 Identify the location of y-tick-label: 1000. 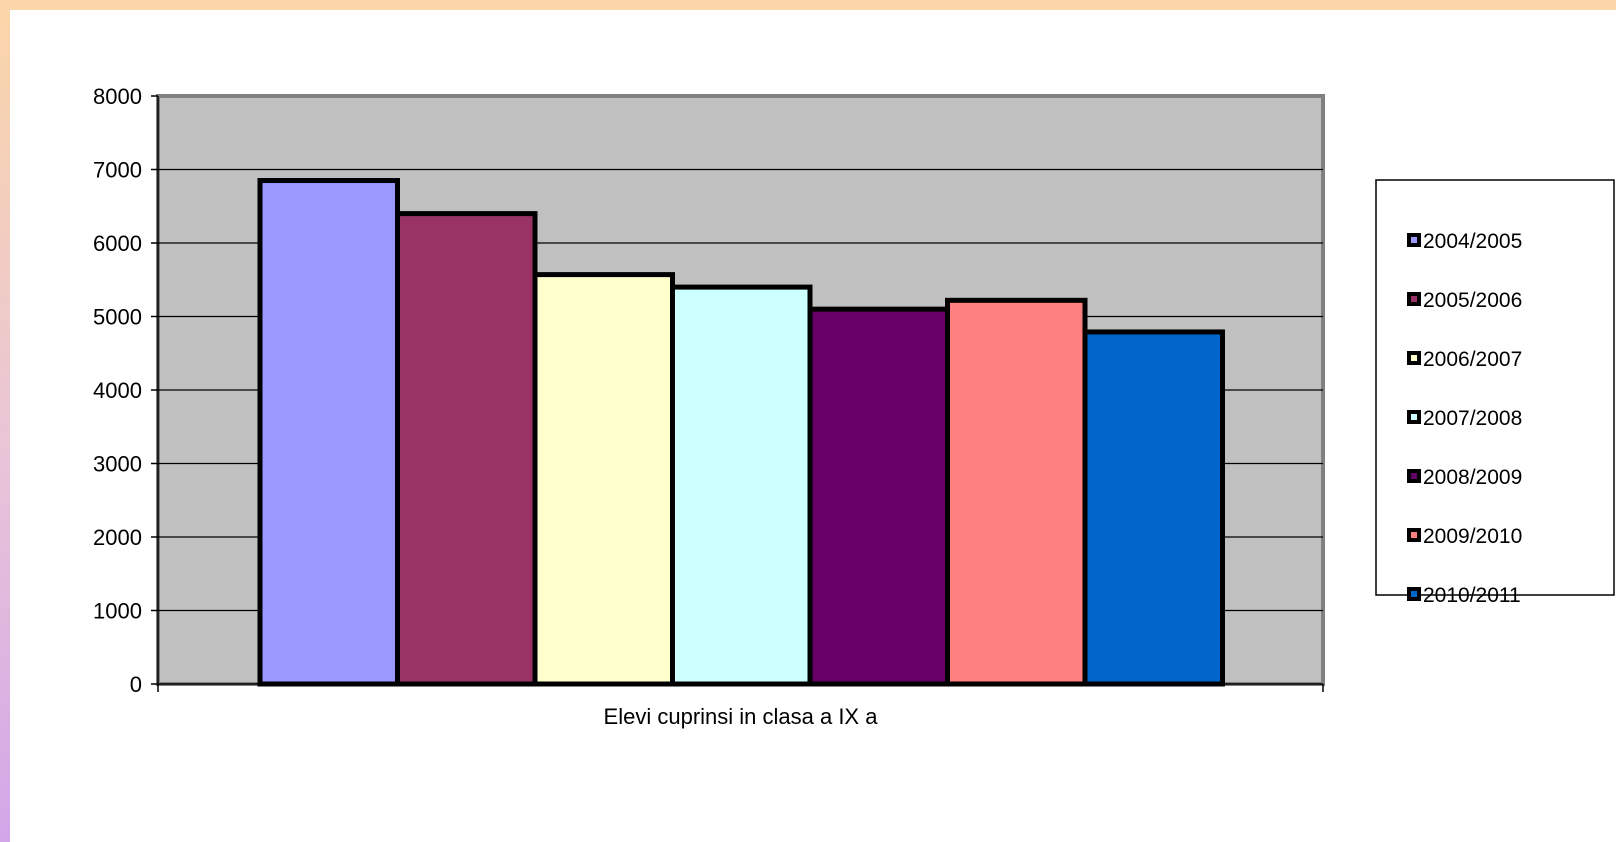
(117, 611).